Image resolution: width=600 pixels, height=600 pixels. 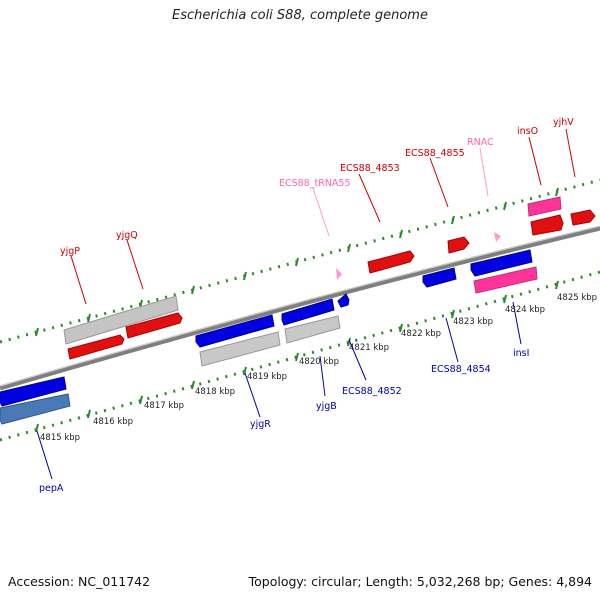 I want to click on scale-label: 4817 kbp, so click(x=164, y=406).